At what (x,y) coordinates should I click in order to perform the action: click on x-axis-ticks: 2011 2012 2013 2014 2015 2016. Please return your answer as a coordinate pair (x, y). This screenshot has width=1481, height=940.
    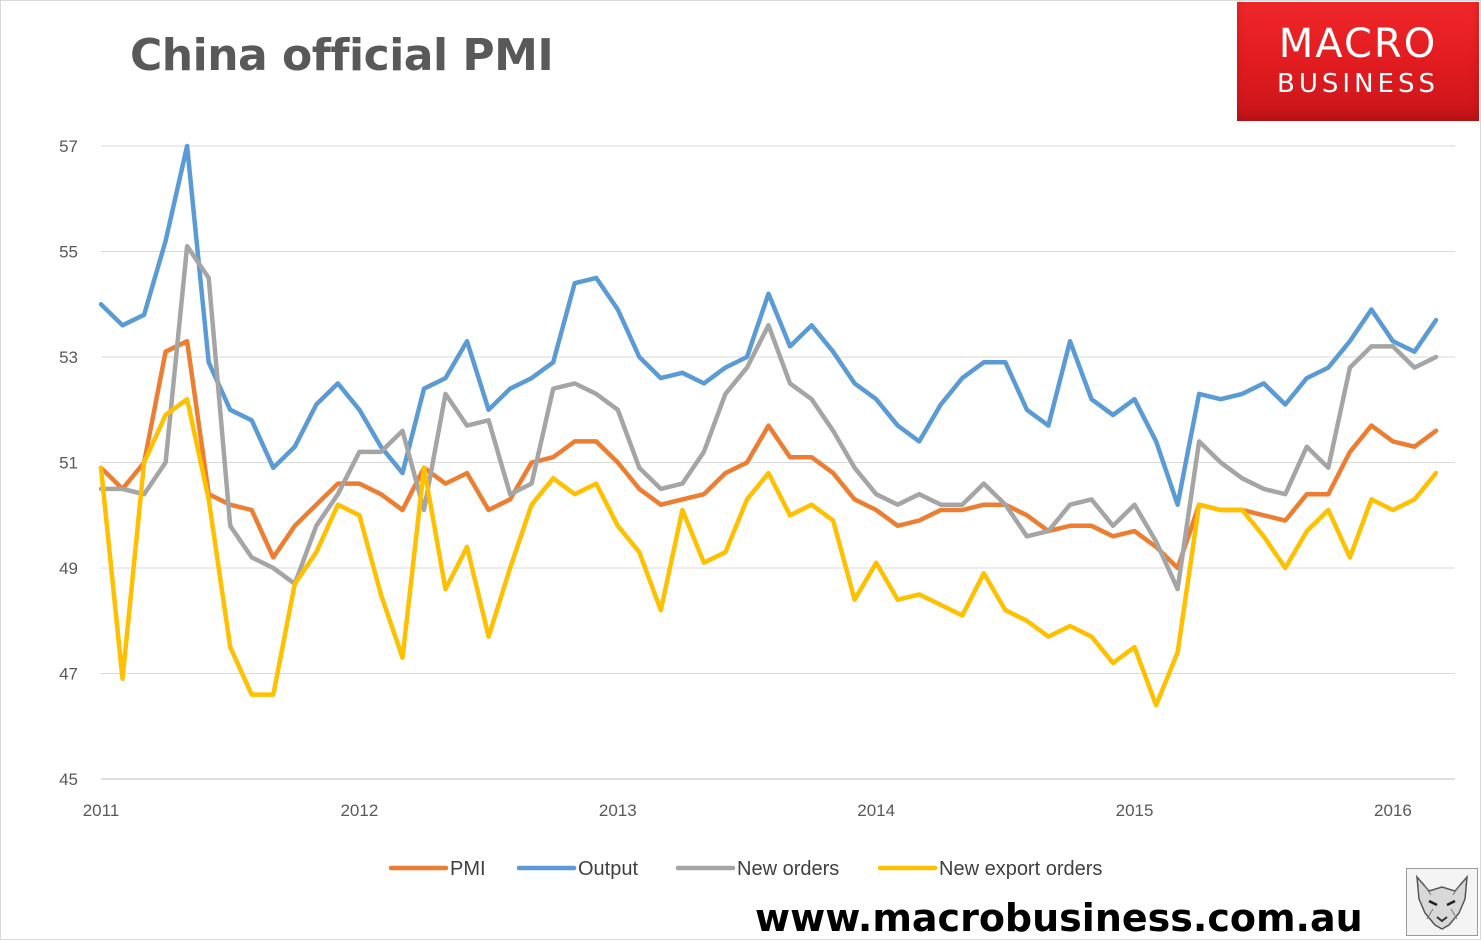
    Looking at the image, I should click on (747, 810).